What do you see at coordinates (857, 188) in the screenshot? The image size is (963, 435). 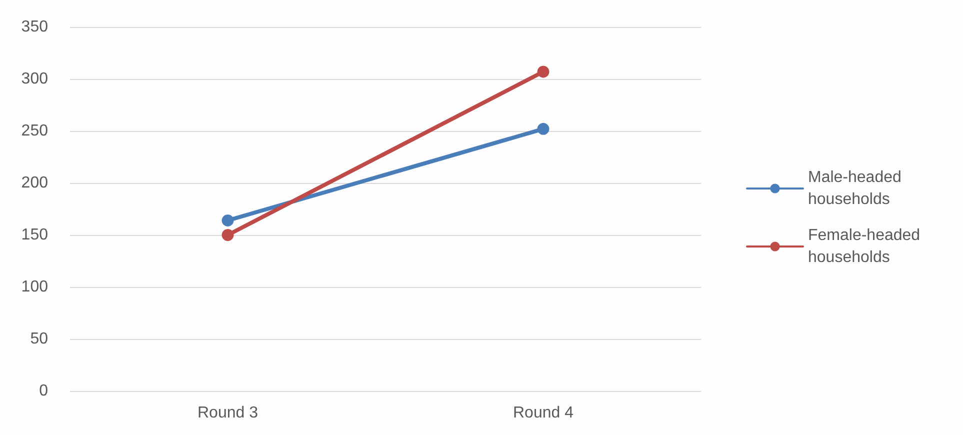 I see `legend-label: Male-headed households` at bounding box center [857, 188].